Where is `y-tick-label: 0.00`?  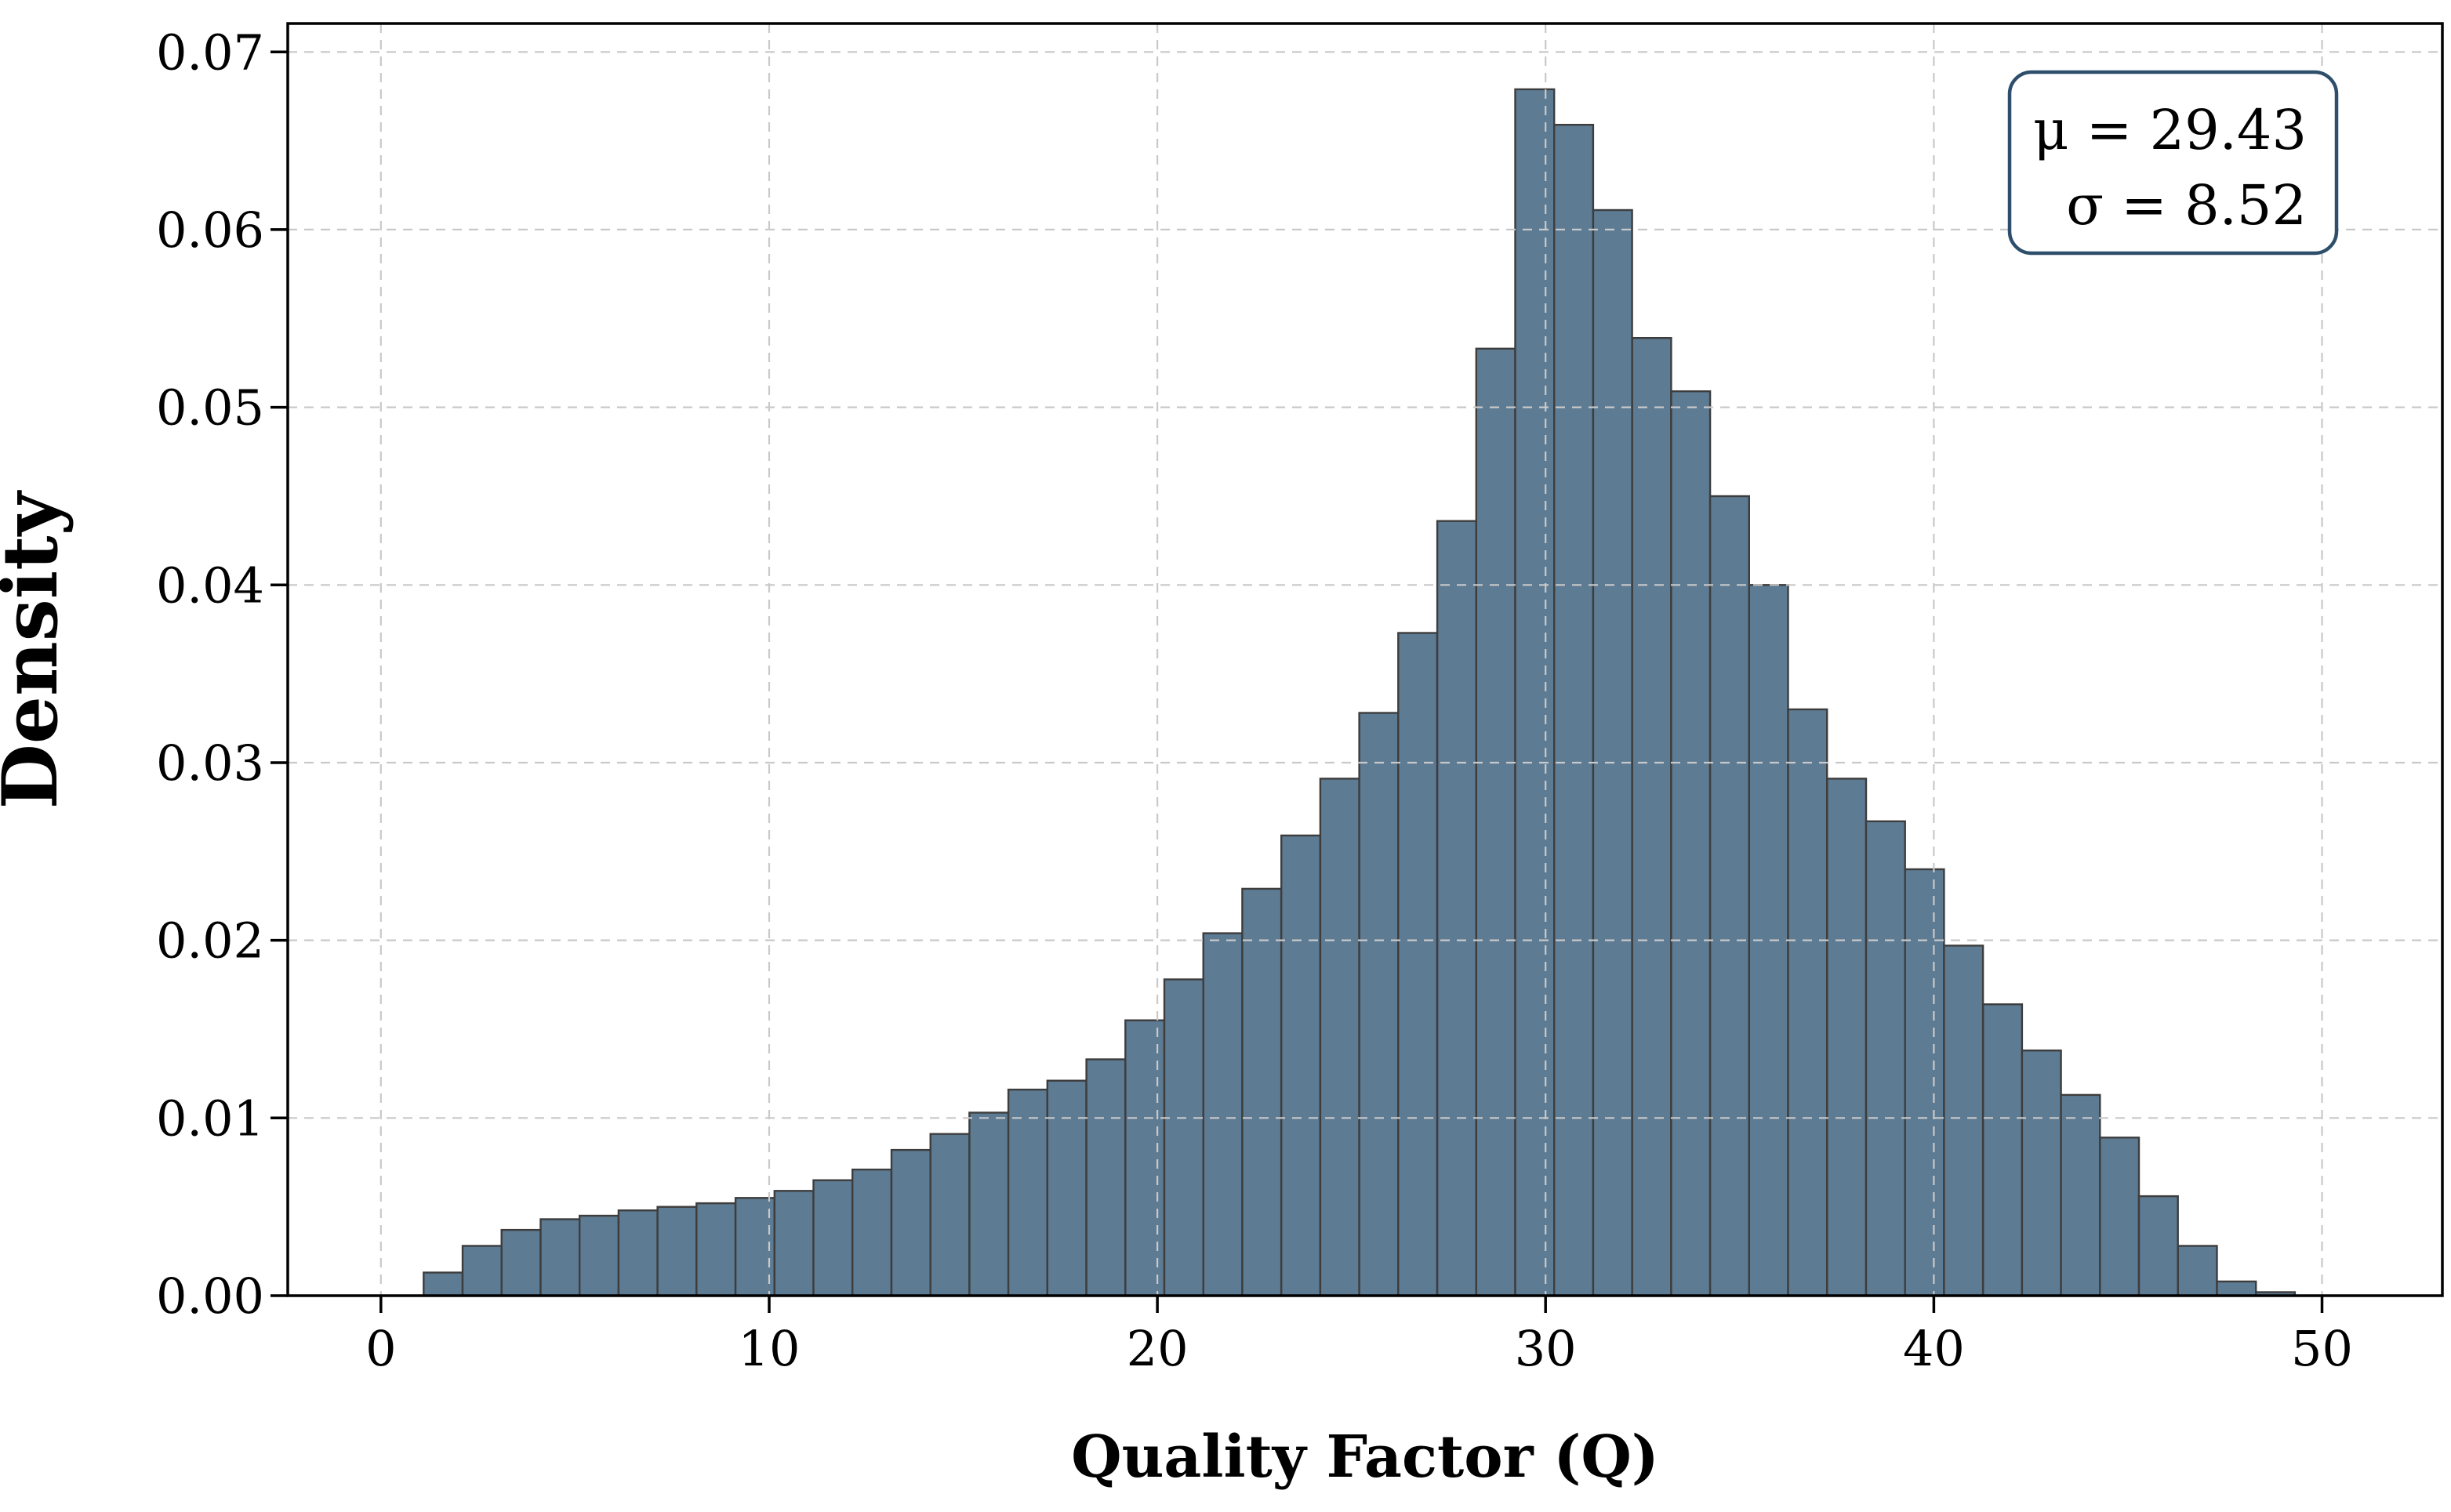 y-tick-label: 0.00 is located at coordinates (210, 1296).